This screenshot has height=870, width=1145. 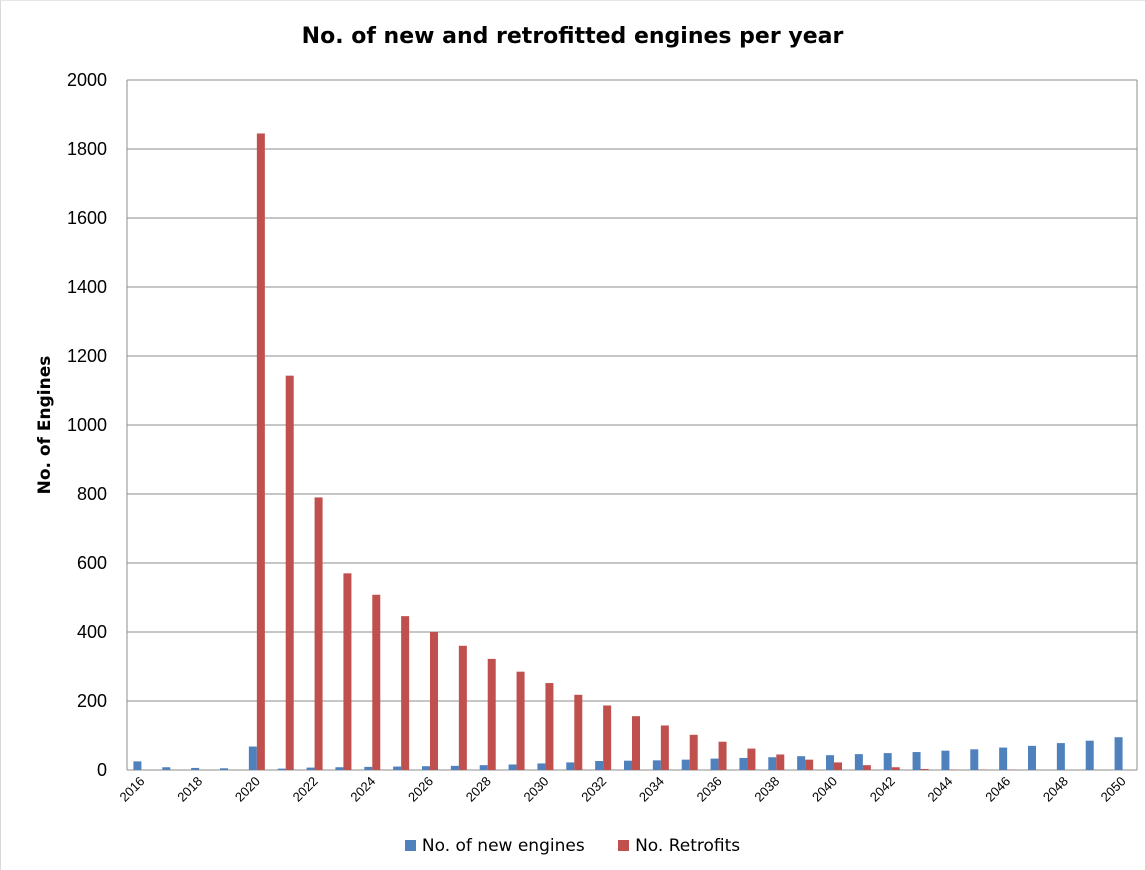 What do you see at coordinates (1055, 789) in the screenshot?
I see `x-tick-label: 2048` at bounding box center [1055, 789].